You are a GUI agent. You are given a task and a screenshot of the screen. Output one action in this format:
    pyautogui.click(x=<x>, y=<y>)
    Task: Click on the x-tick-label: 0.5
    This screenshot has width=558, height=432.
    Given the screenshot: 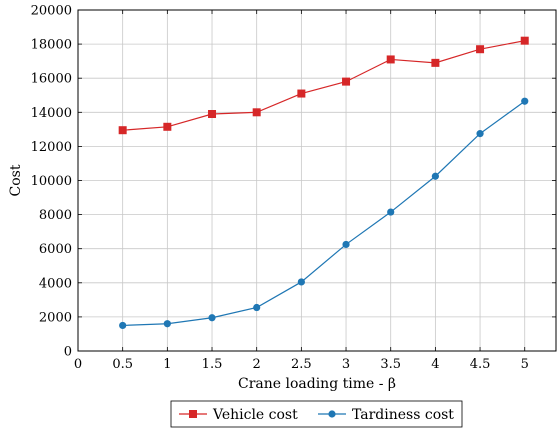 What is the action you would take?
    pyautogui.click(x=122, y=364)
    